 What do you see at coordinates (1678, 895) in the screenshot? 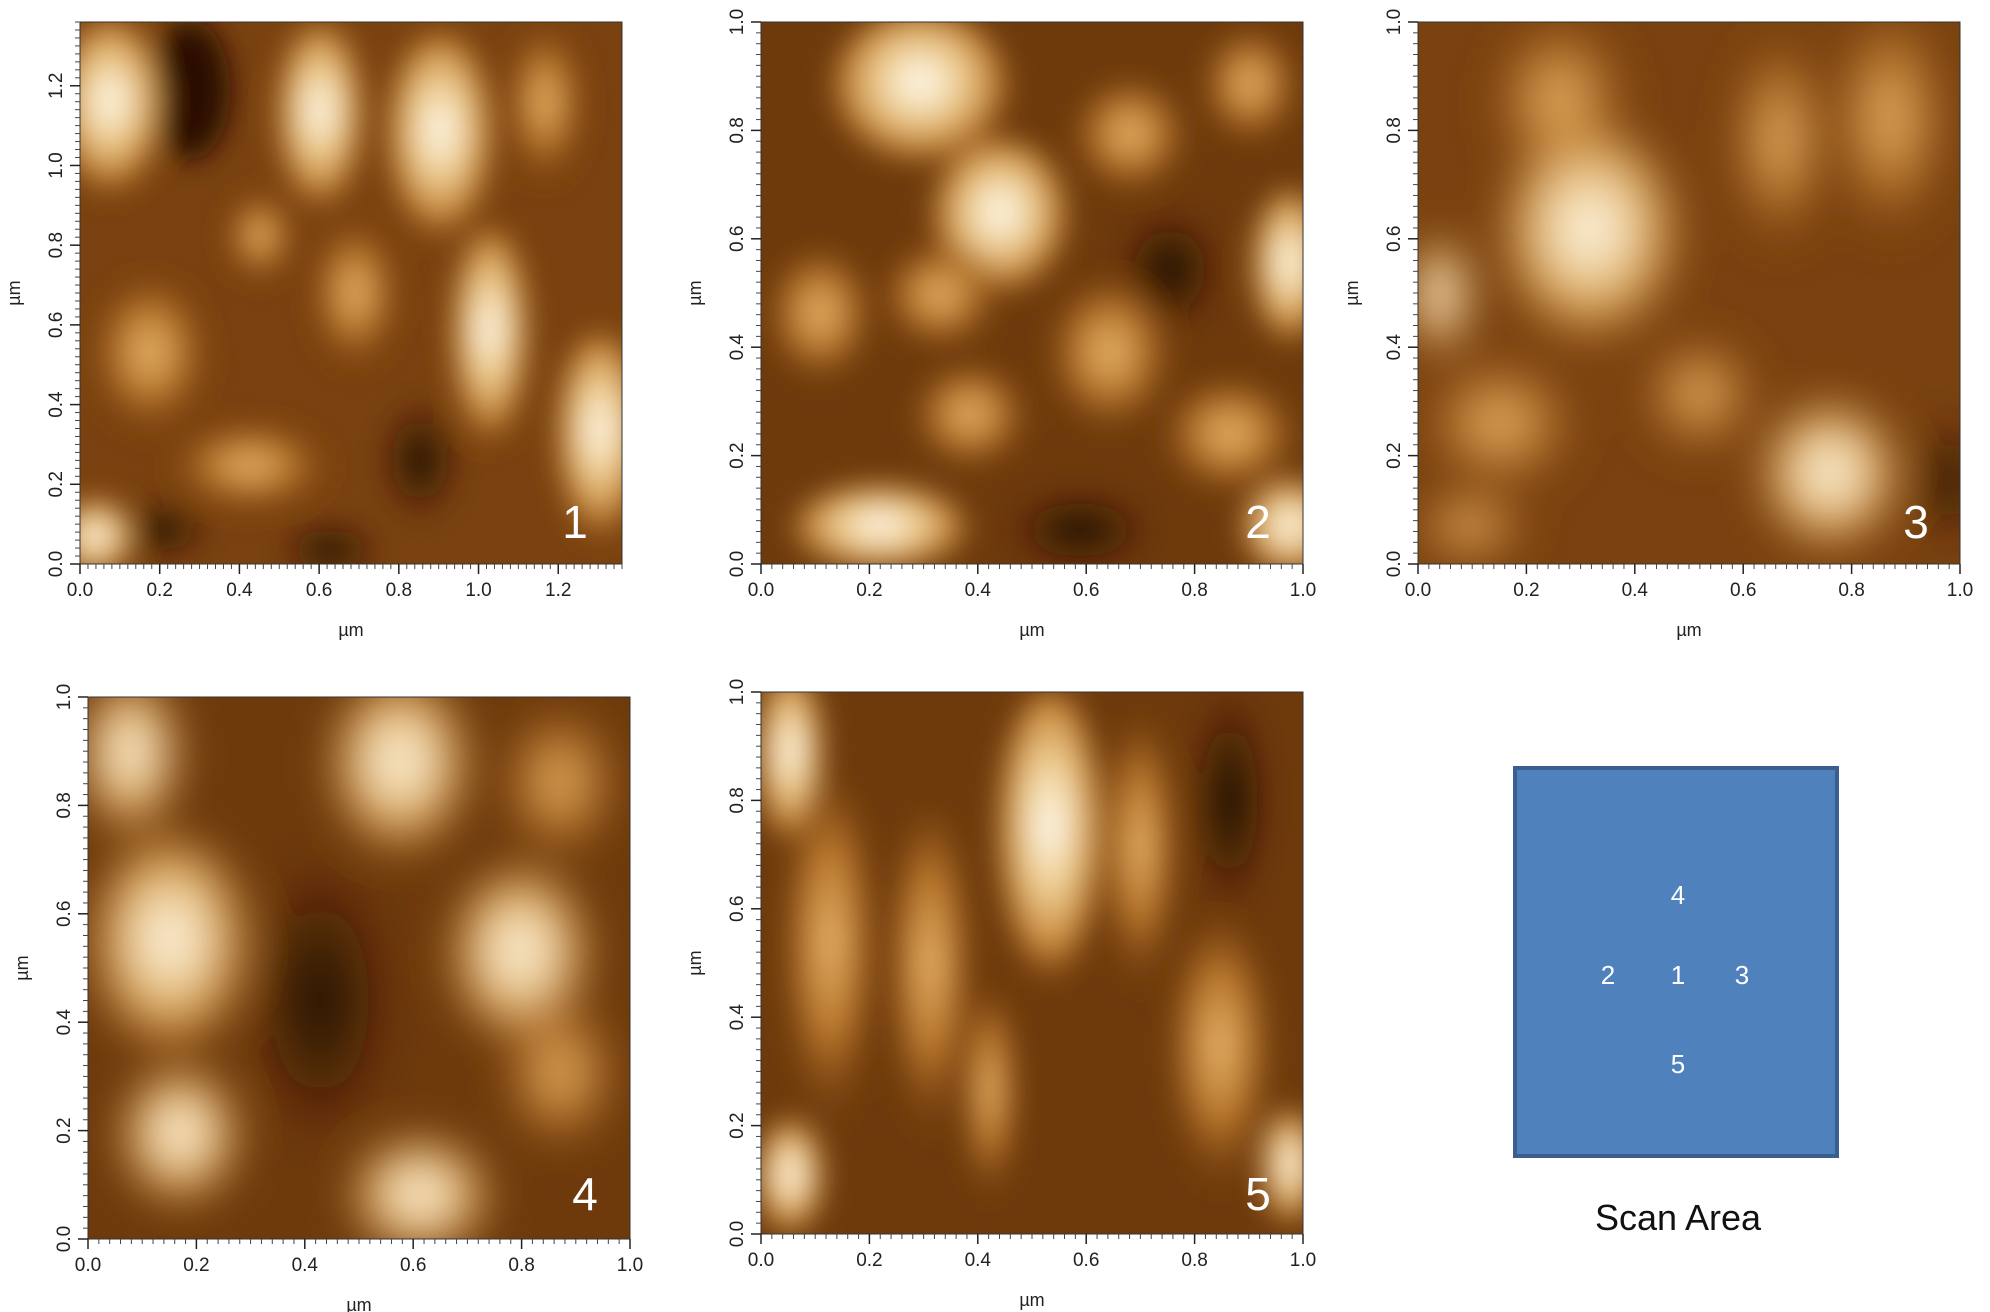
I see `scan-position-4: 4` at bounding box center [1678, 895].